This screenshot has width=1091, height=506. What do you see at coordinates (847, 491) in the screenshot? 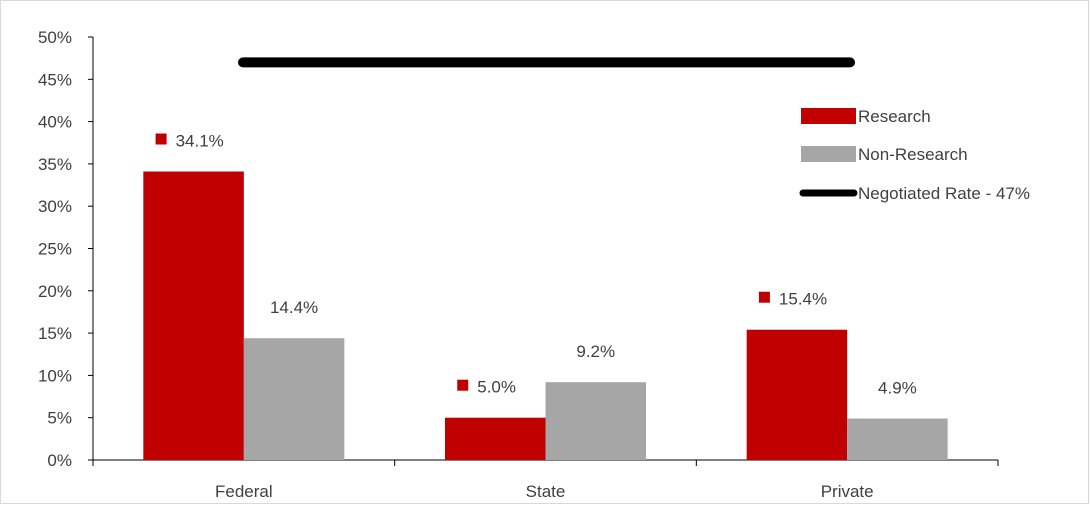
I see `x-tick-label: Private` at bounding box center [847, 491].